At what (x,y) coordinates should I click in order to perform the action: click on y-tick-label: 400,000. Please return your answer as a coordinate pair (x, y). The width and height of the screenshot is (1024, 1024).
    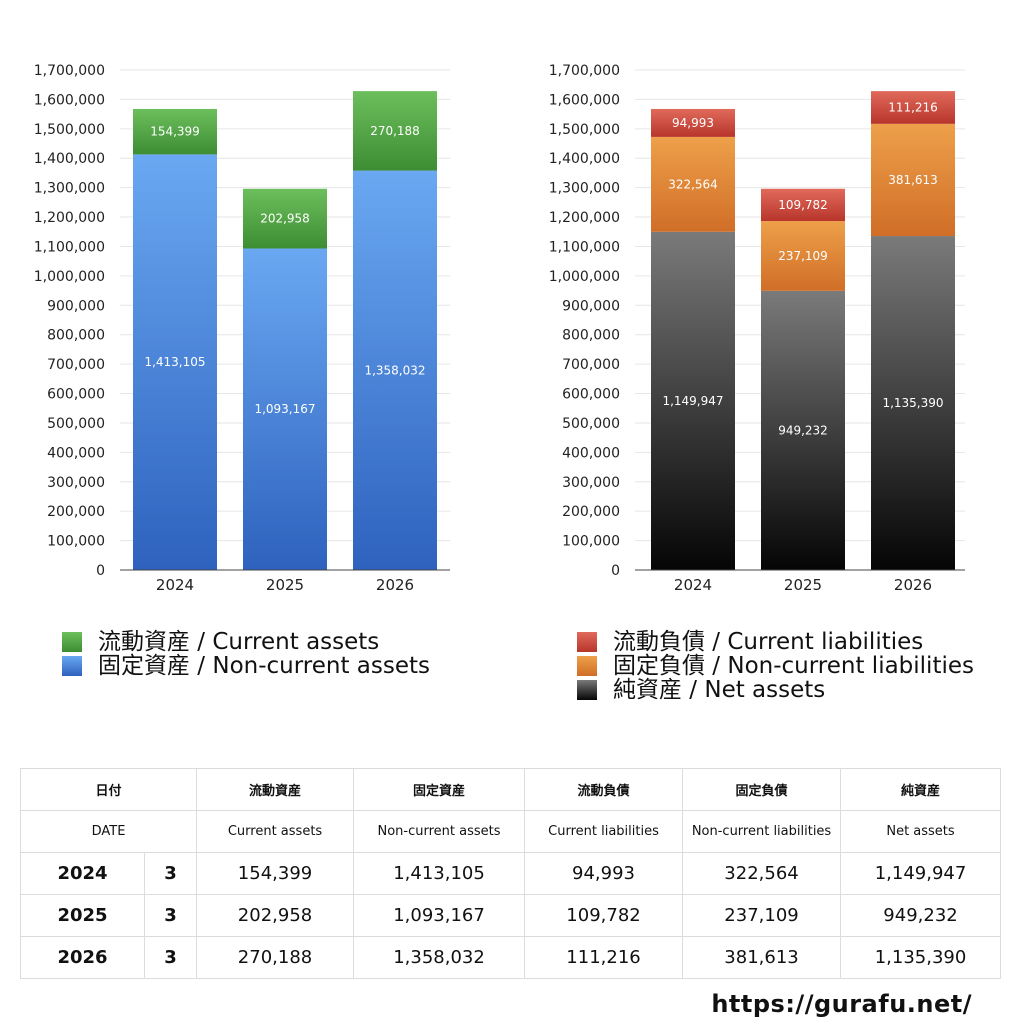
    Looking at the image, I should click on (76, 453).